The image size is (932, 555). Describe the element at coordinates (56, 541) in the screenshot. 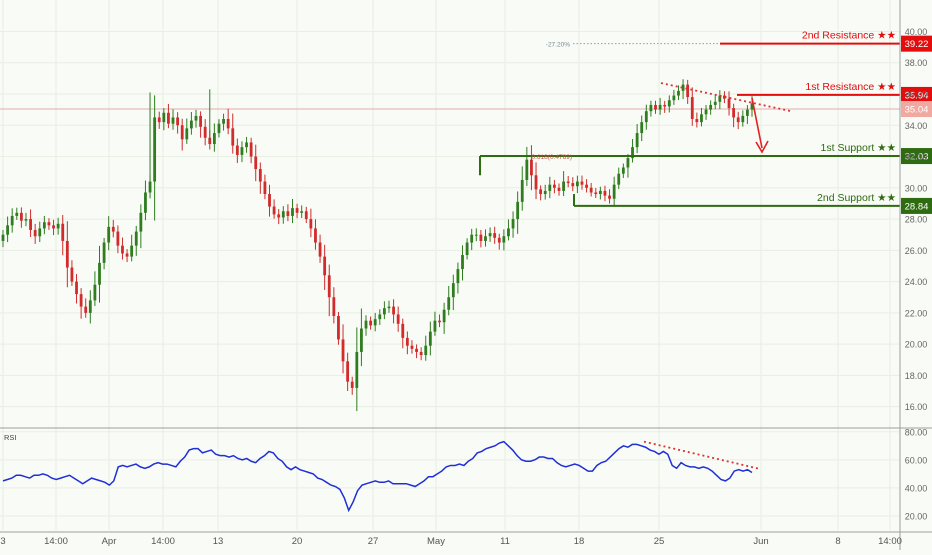

I see `time-tick-label: 14:00` at that location.